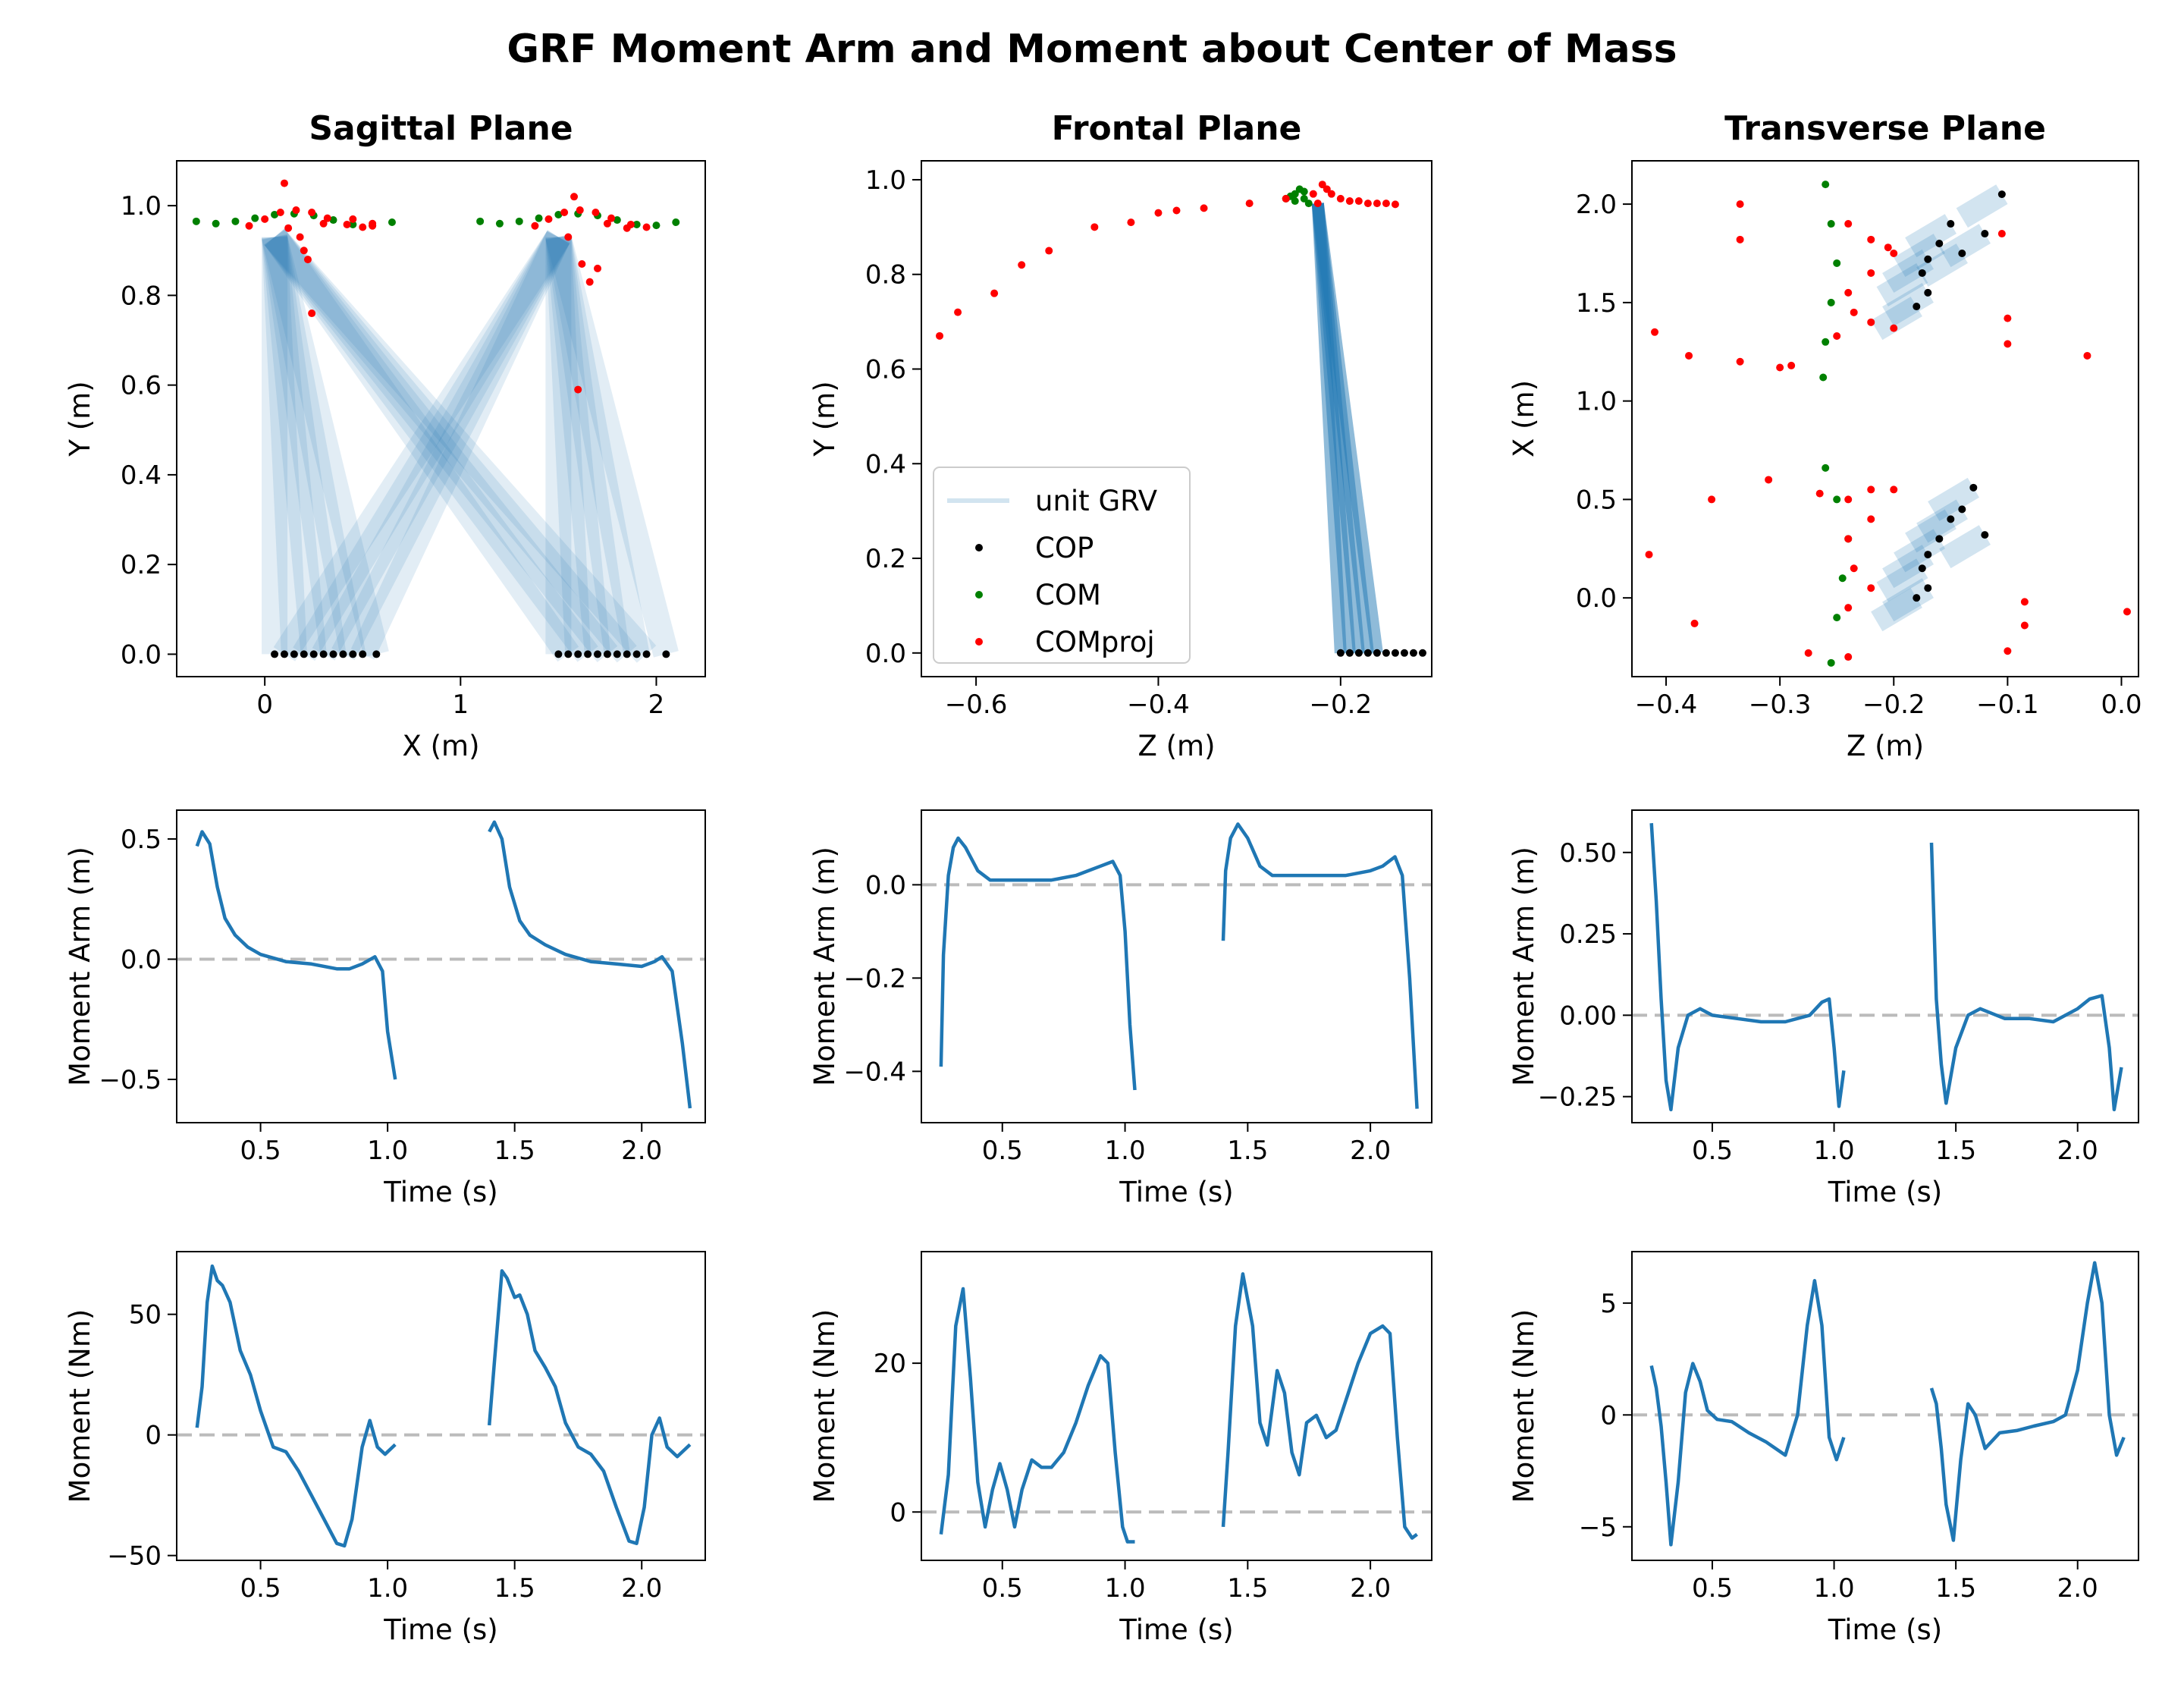 This screenshot has width=2184, height=1684. I want to click on x-tick-label: 1.5, so click(1955, 1588).